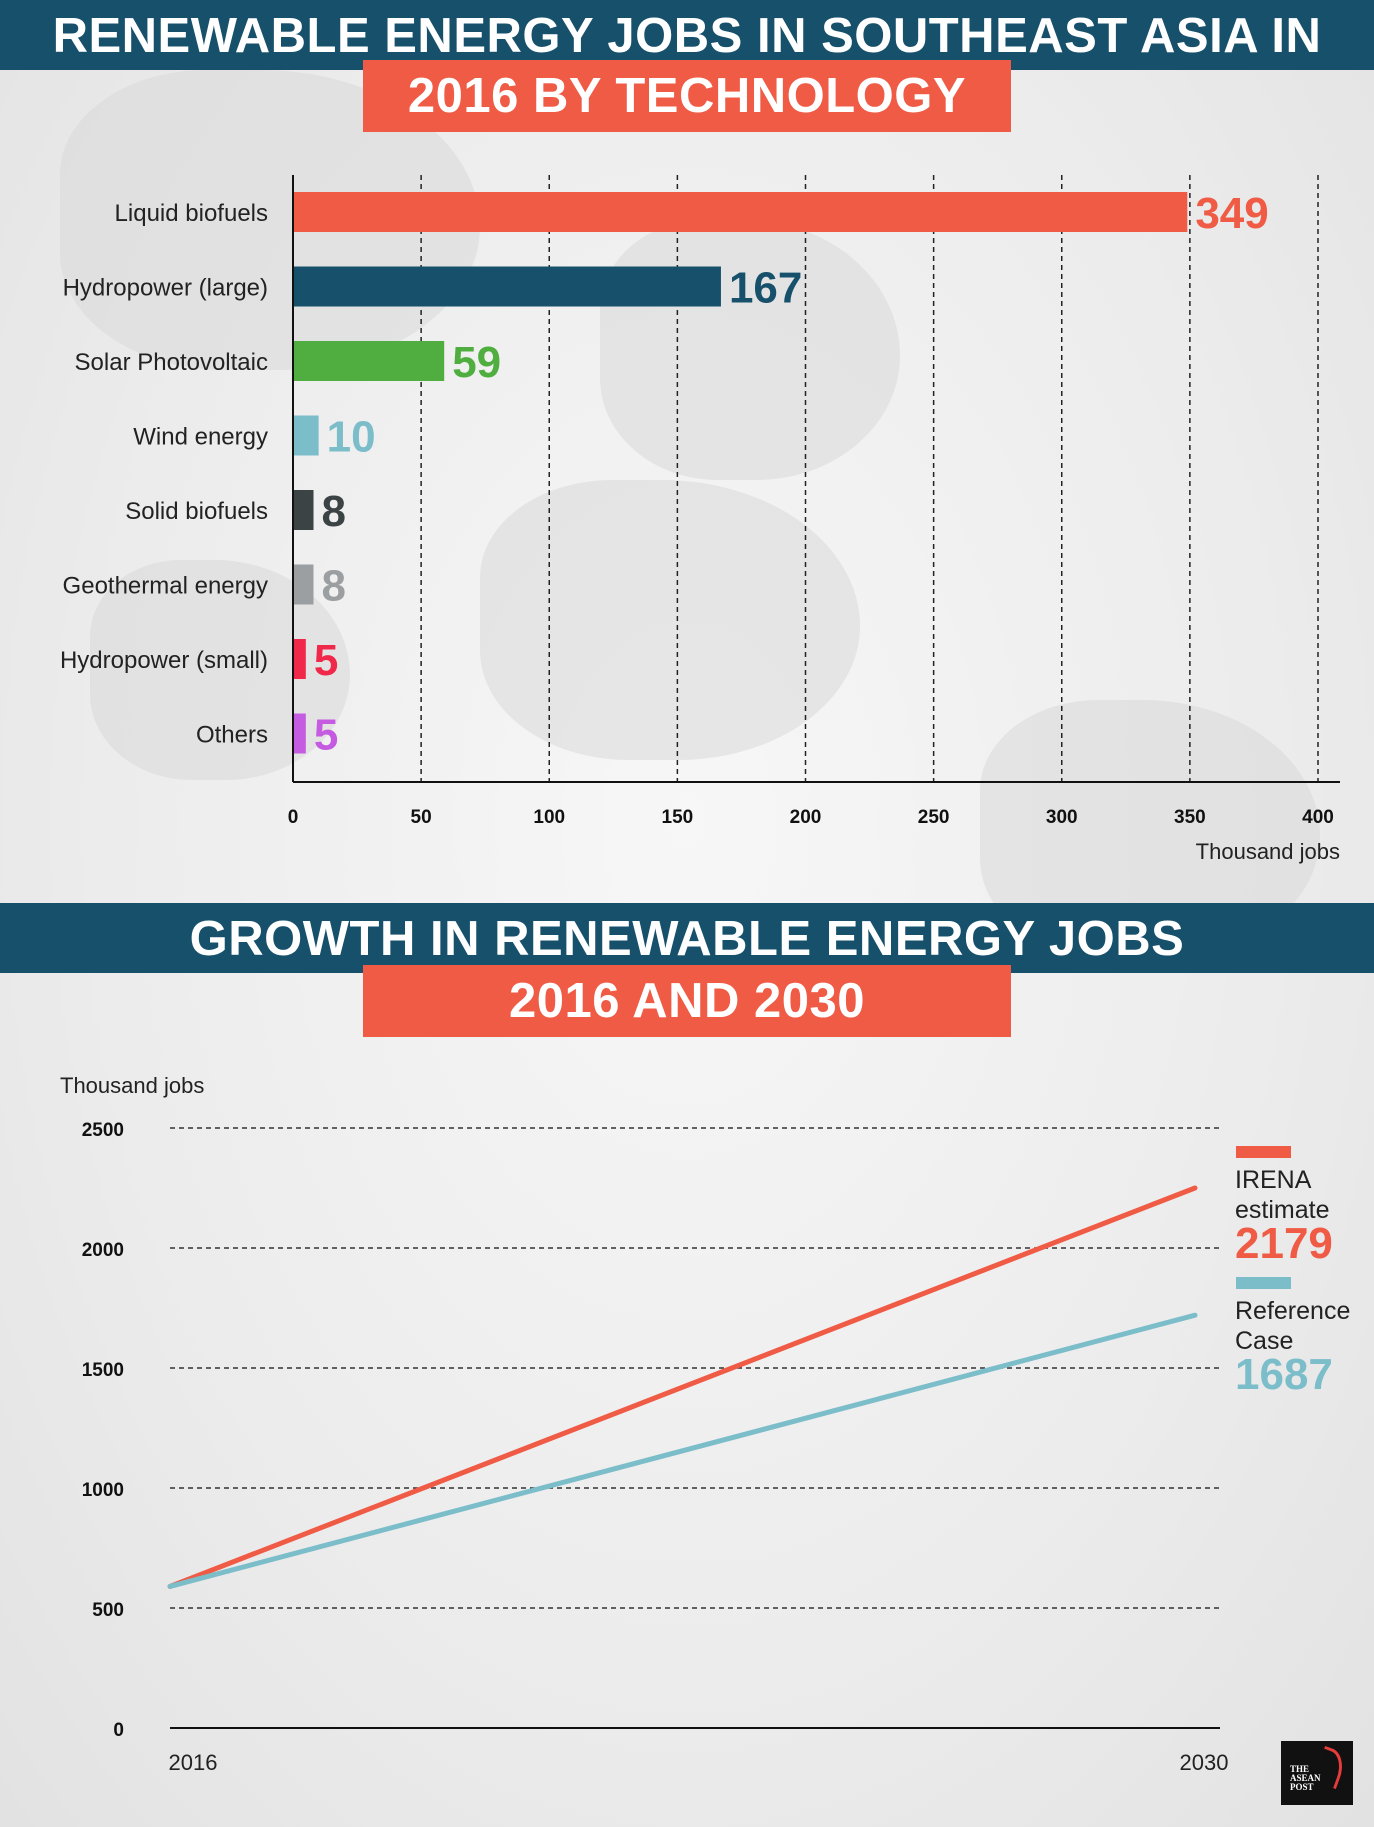  What do you see at coordinates (103, 1250) in the screenshot?
I see `y-tick-label: 2000` at bounding box center [103, 1250].